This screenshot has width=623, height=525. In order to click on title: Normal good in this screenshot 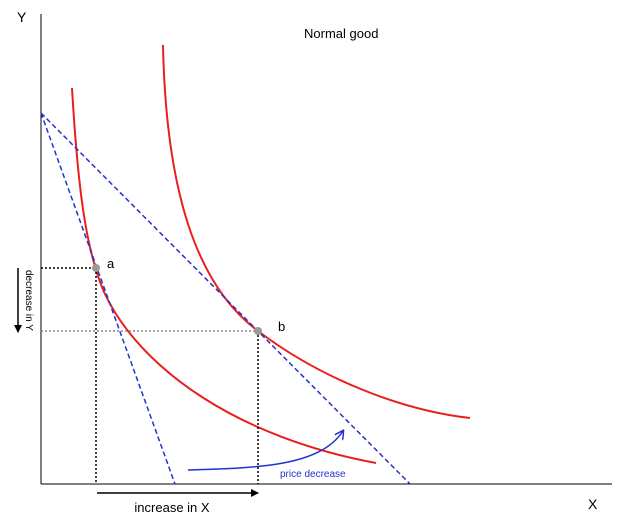, I will do `click(341, 33)`.